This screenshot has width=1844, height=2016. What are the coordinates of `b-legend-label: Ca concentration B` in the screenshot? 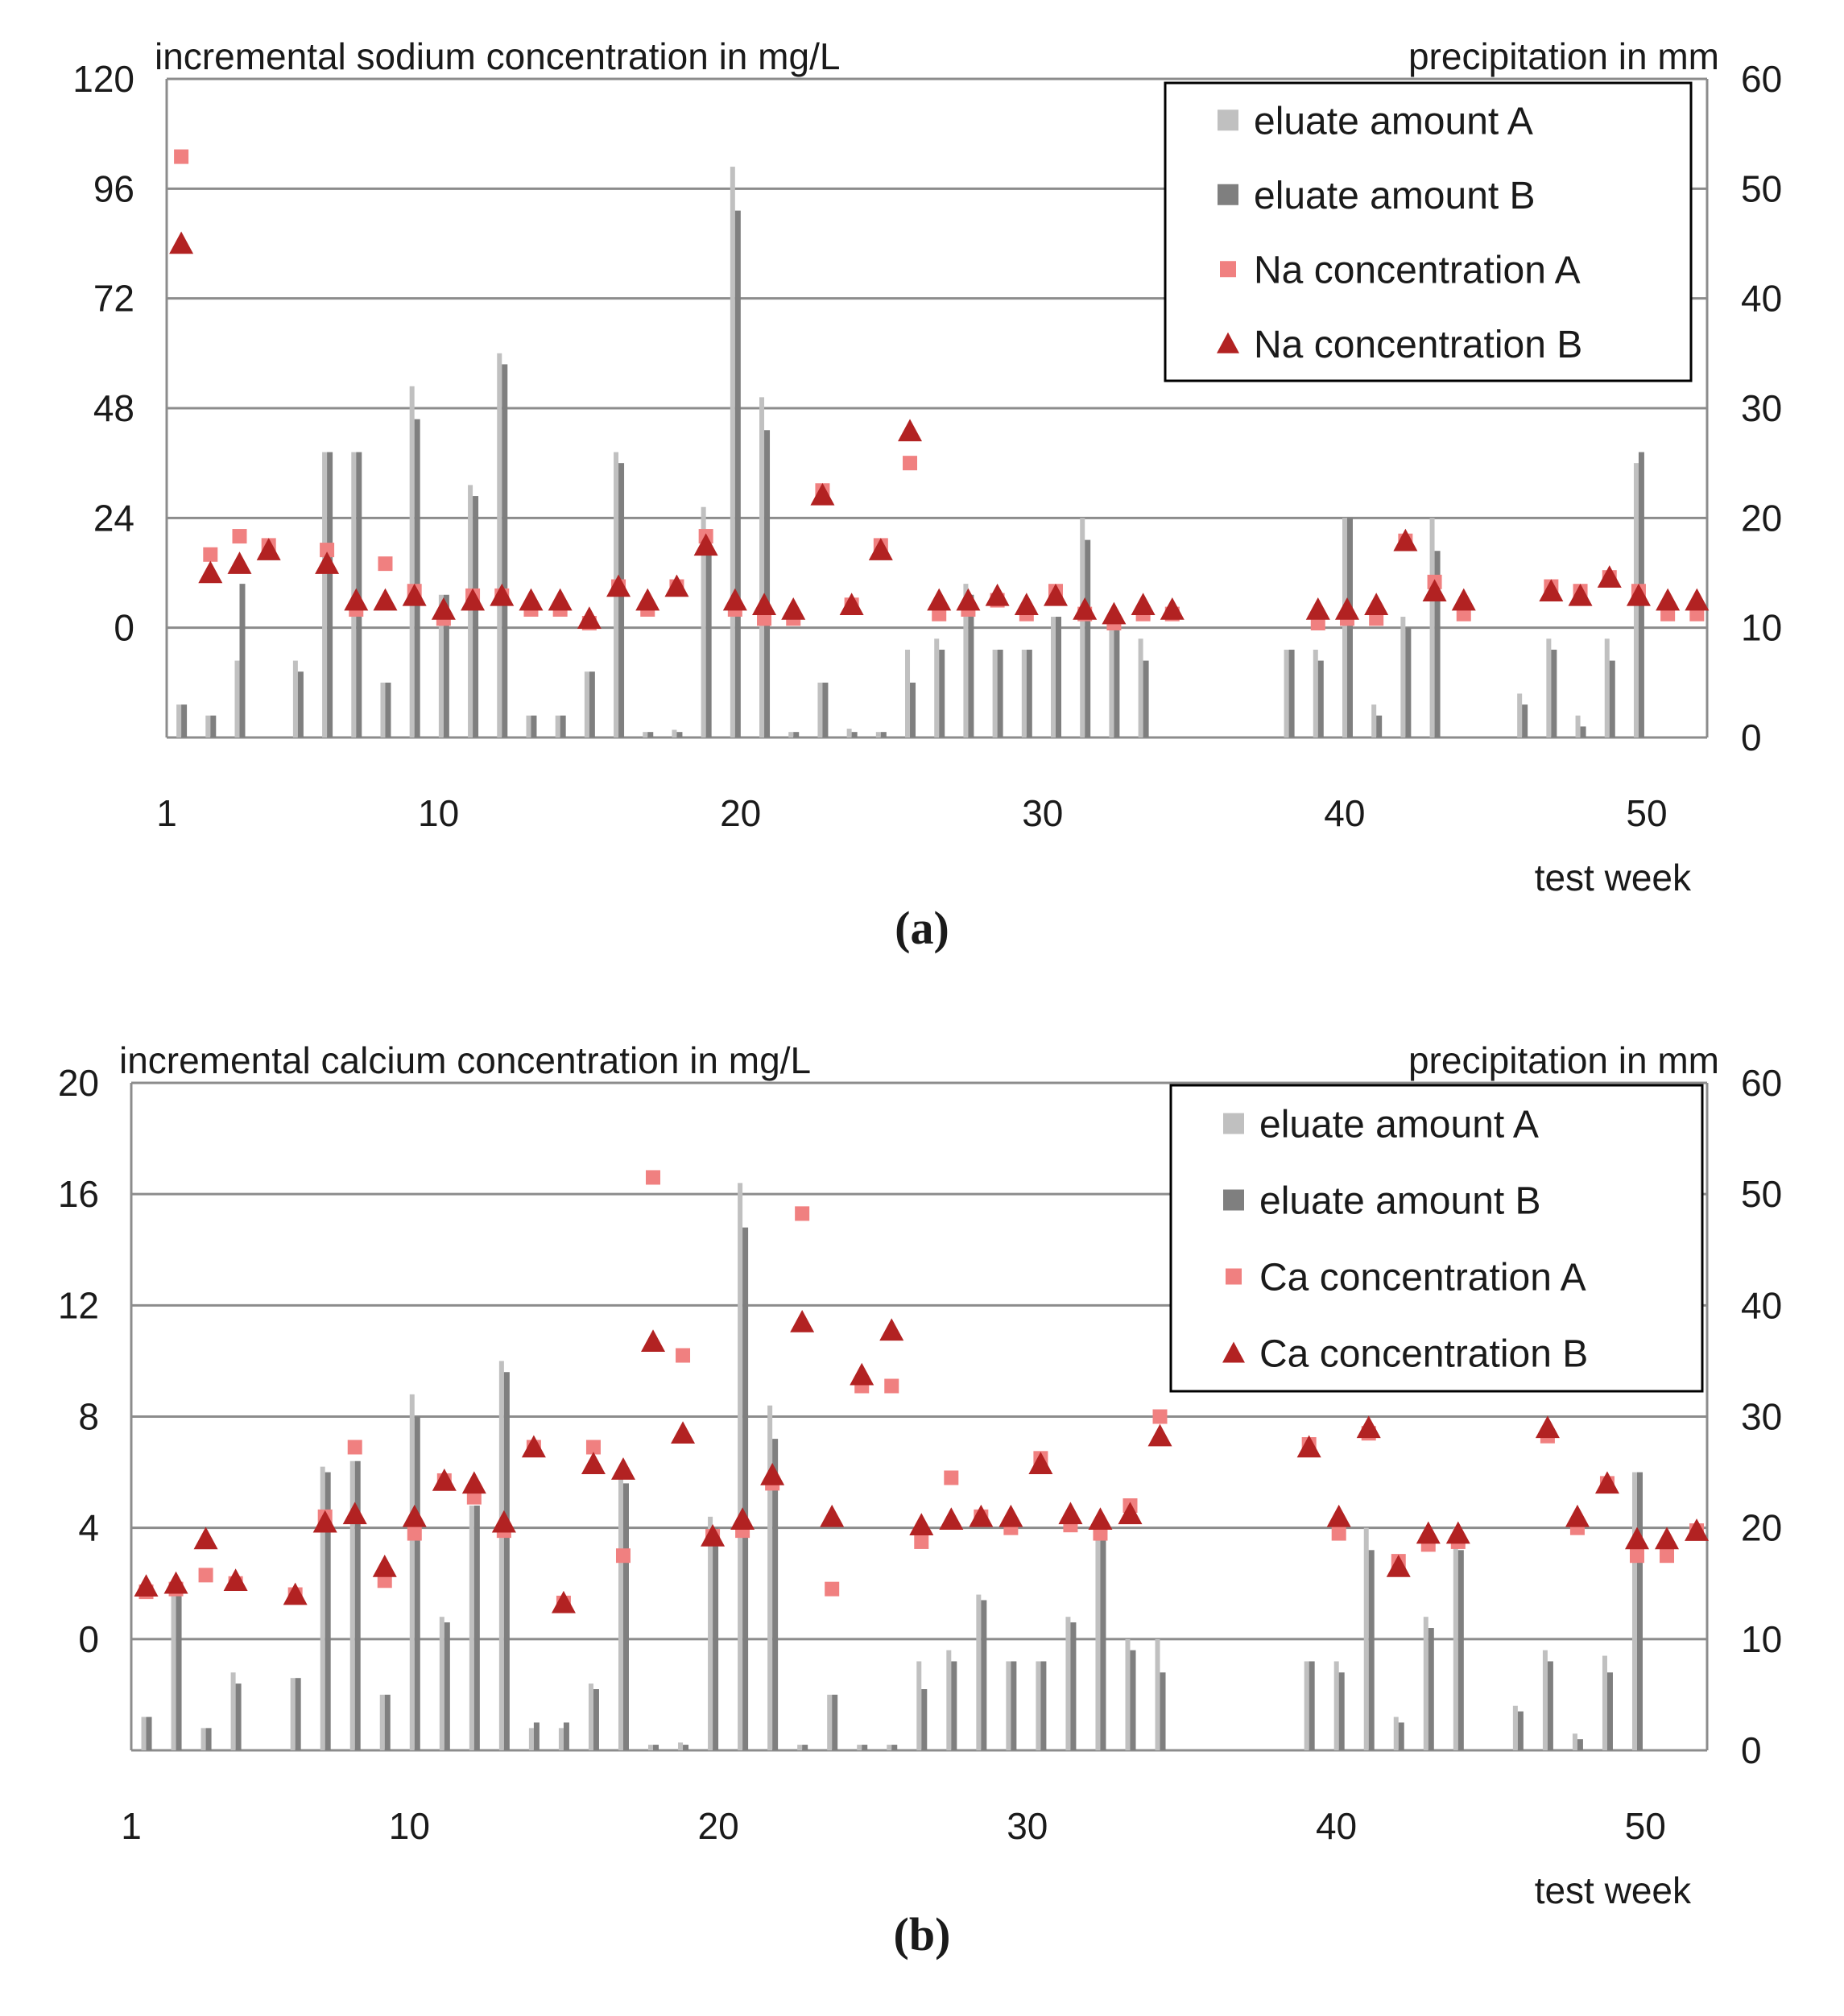 It's located at (1423, 1354).